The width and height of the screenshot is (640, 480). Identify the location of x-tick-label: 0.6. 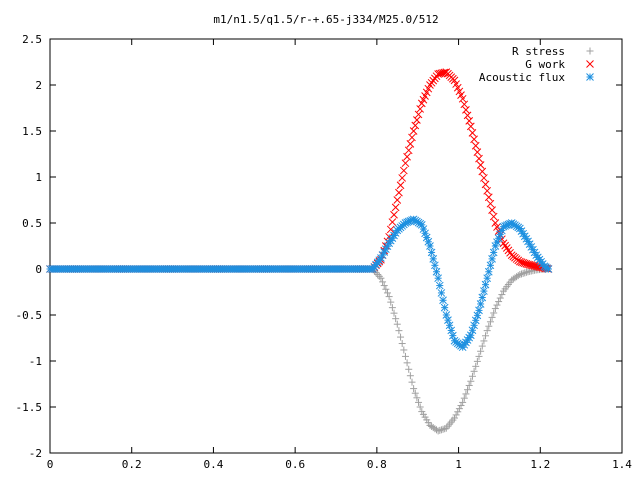
(295, 464).